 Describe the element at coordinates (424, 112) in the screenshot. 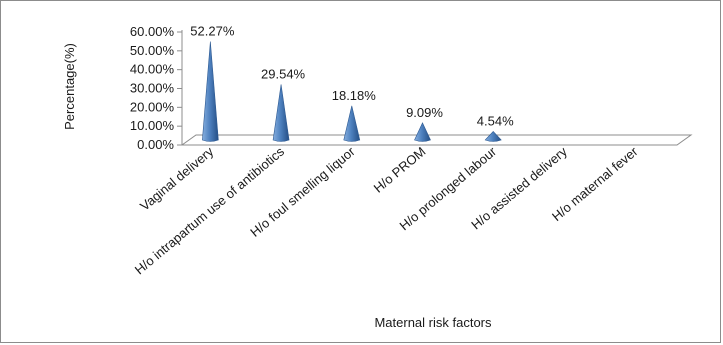

I see `data-label: 9.09%` at that location.